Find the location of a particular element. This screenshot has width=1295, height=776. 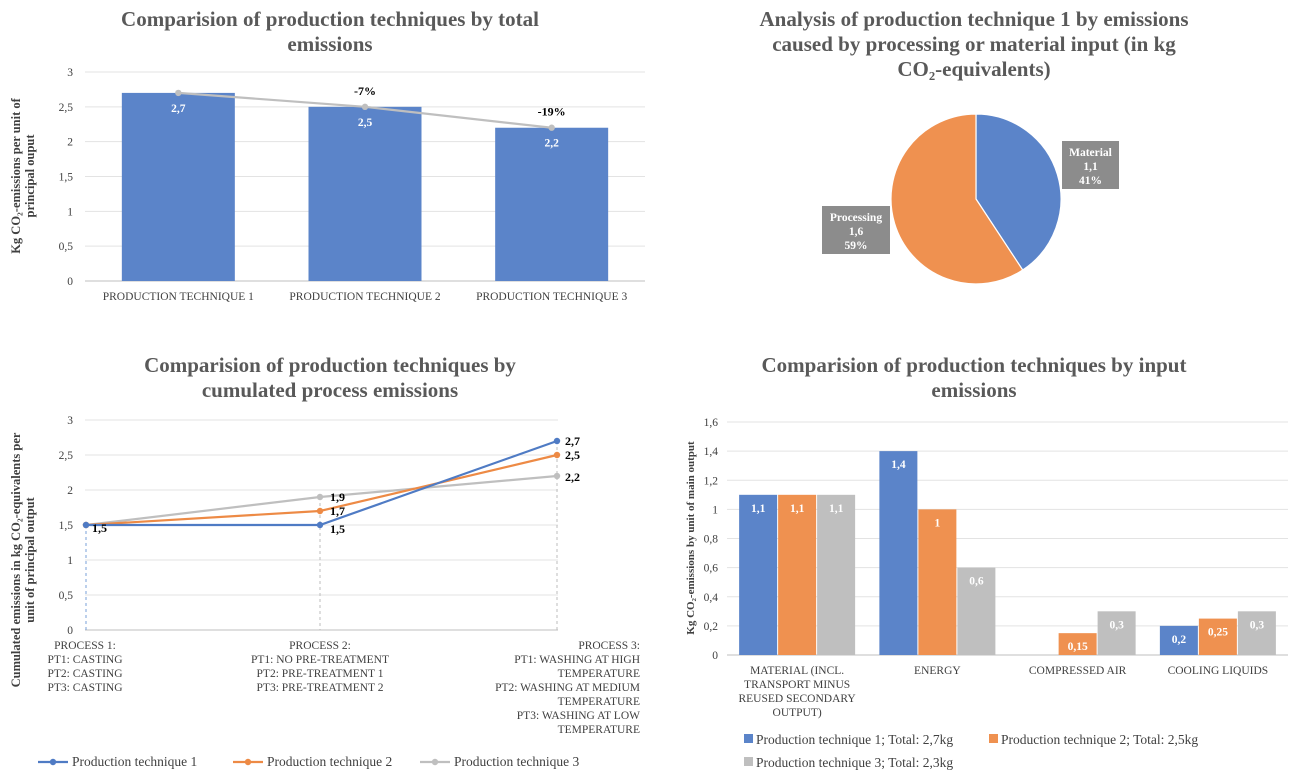

pie-label-name: Processing is located at coordinates (856, 218).